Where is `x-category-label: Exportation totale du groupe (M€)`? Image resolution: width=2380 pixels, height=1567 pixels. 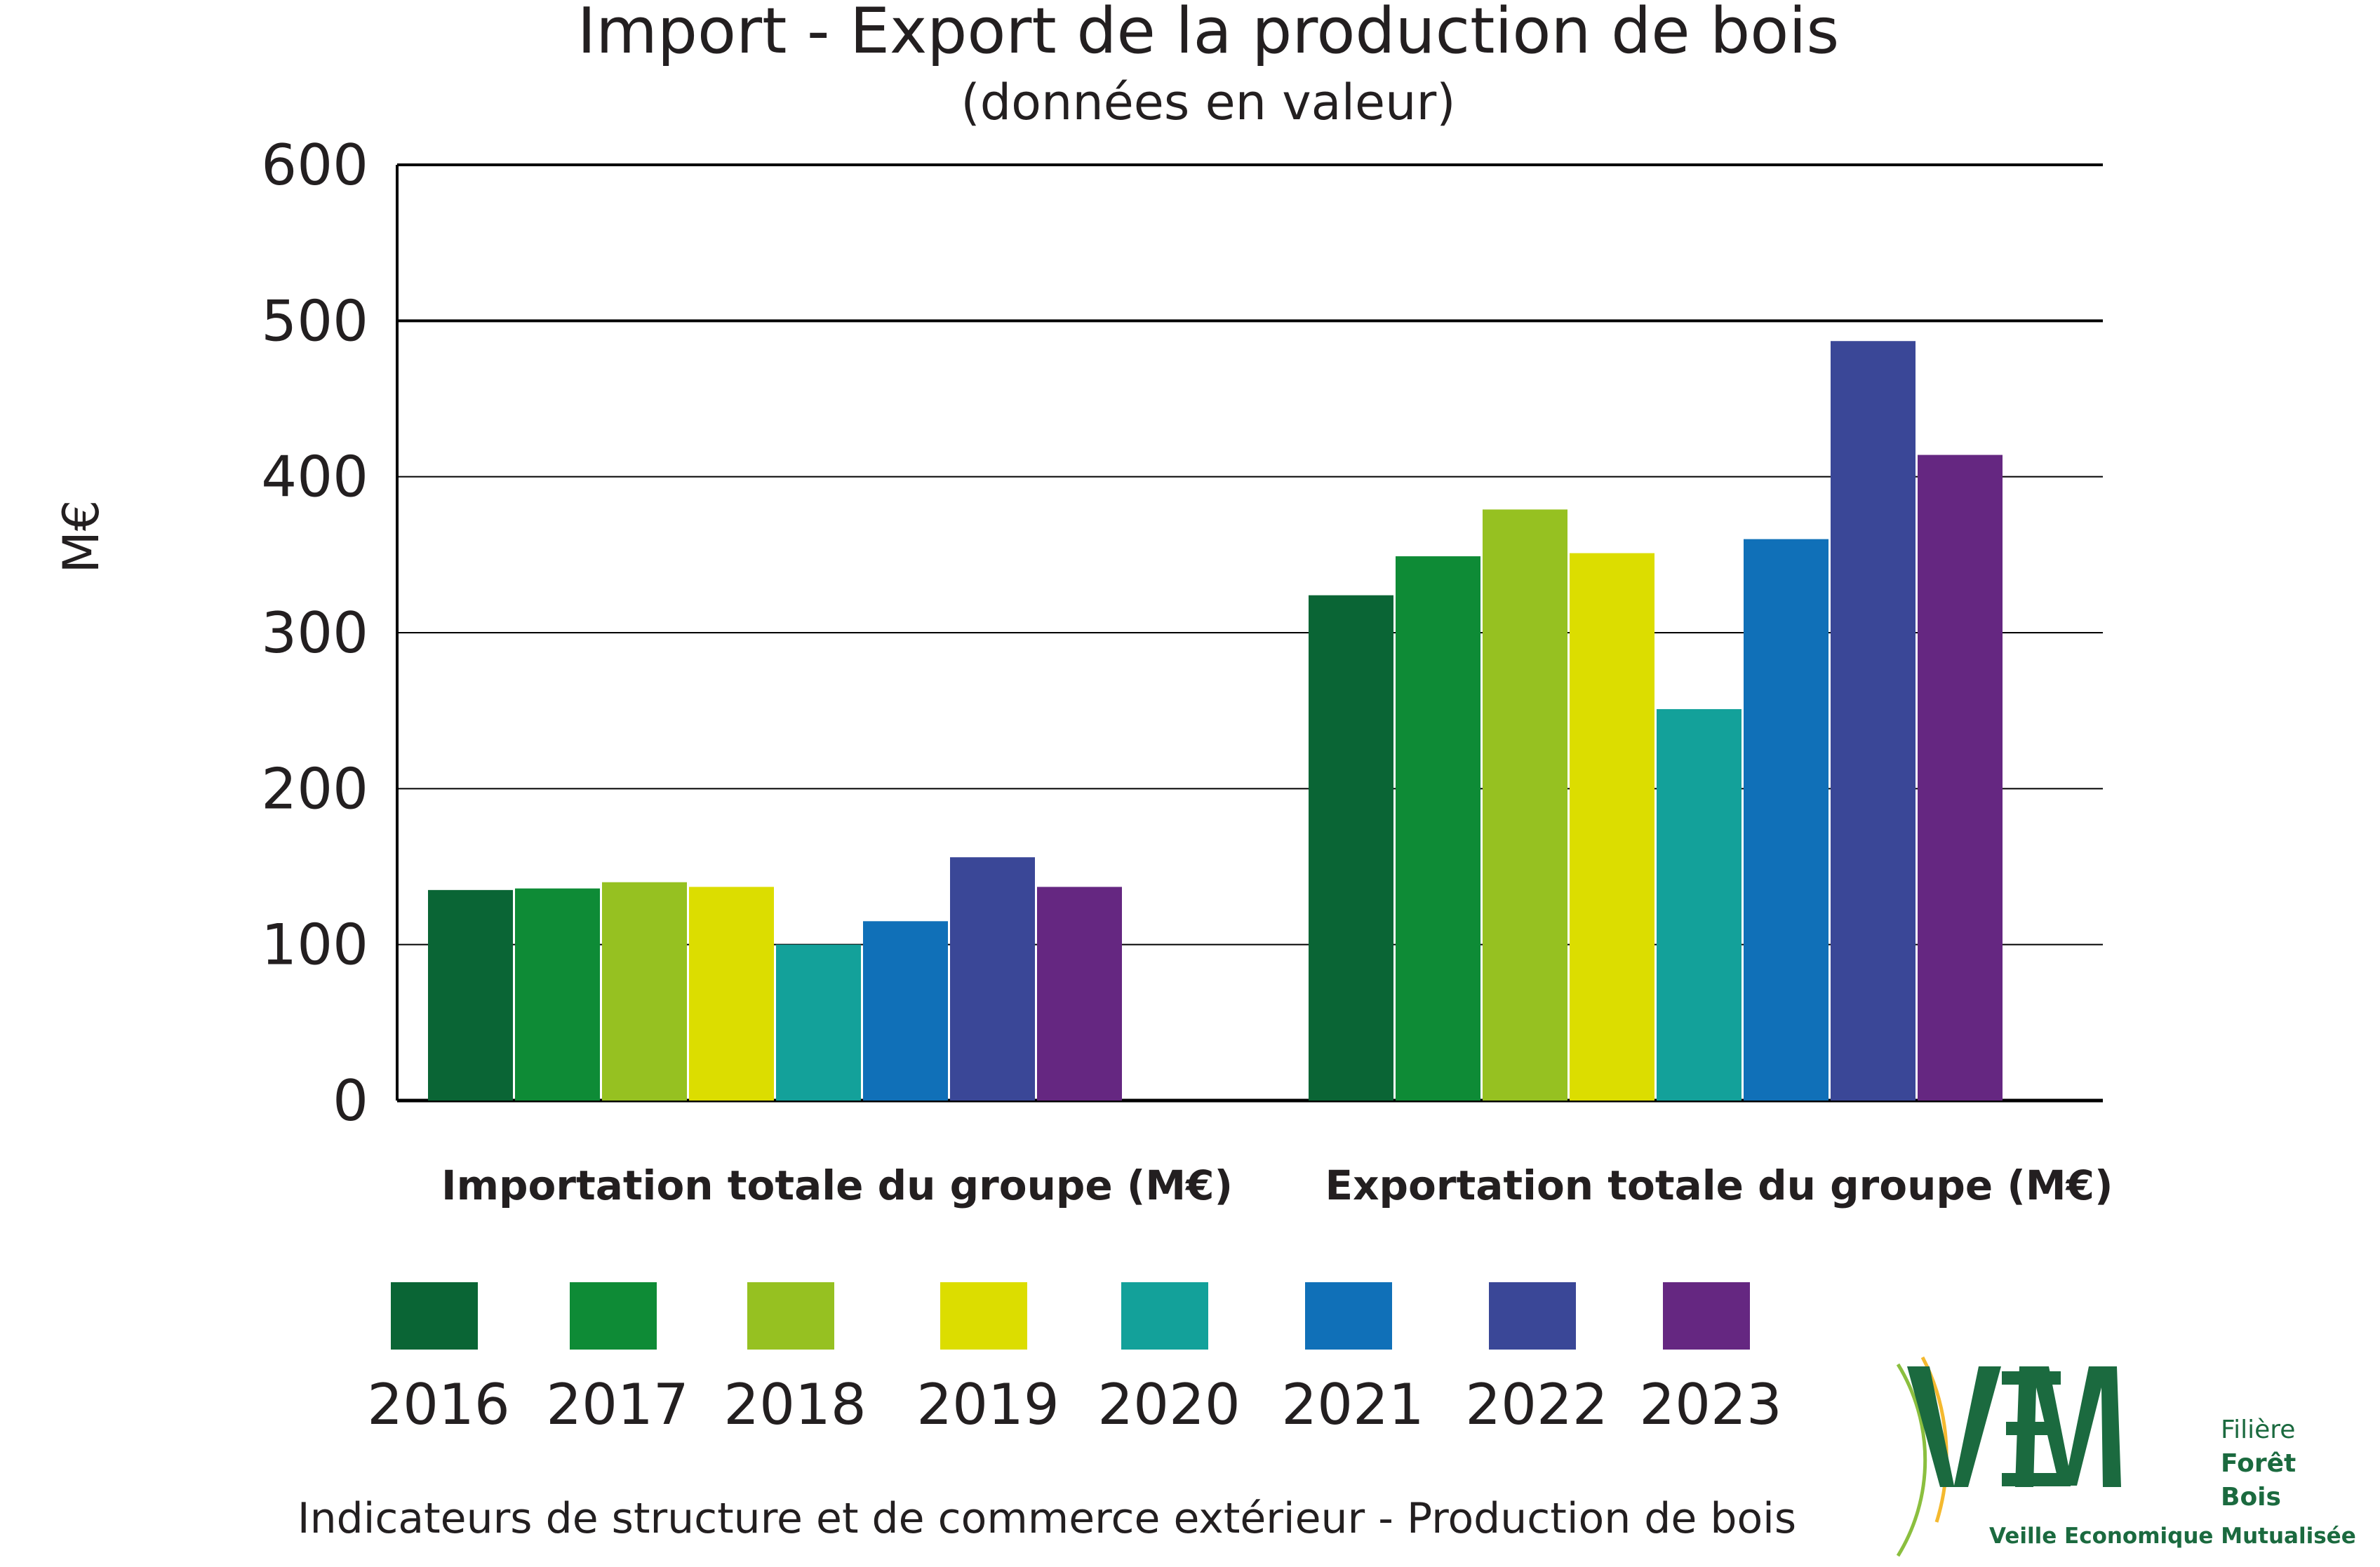
x-category-label: Exportation totale du groupe (M€) is located at coordinates (1719, 1185).